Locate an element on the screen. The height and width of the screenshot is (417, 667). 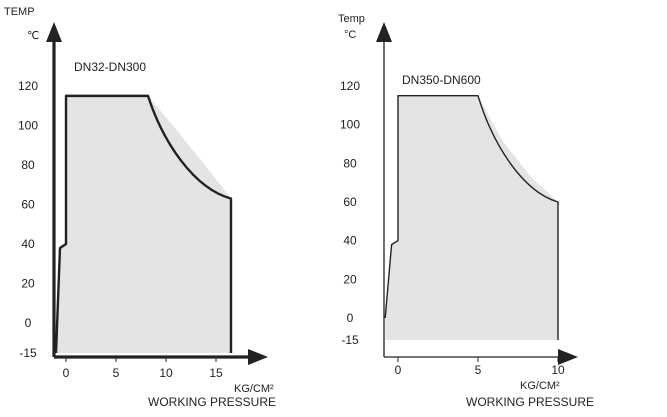
chart-title: DN350-DN600 is located at coordinates (441, 80).